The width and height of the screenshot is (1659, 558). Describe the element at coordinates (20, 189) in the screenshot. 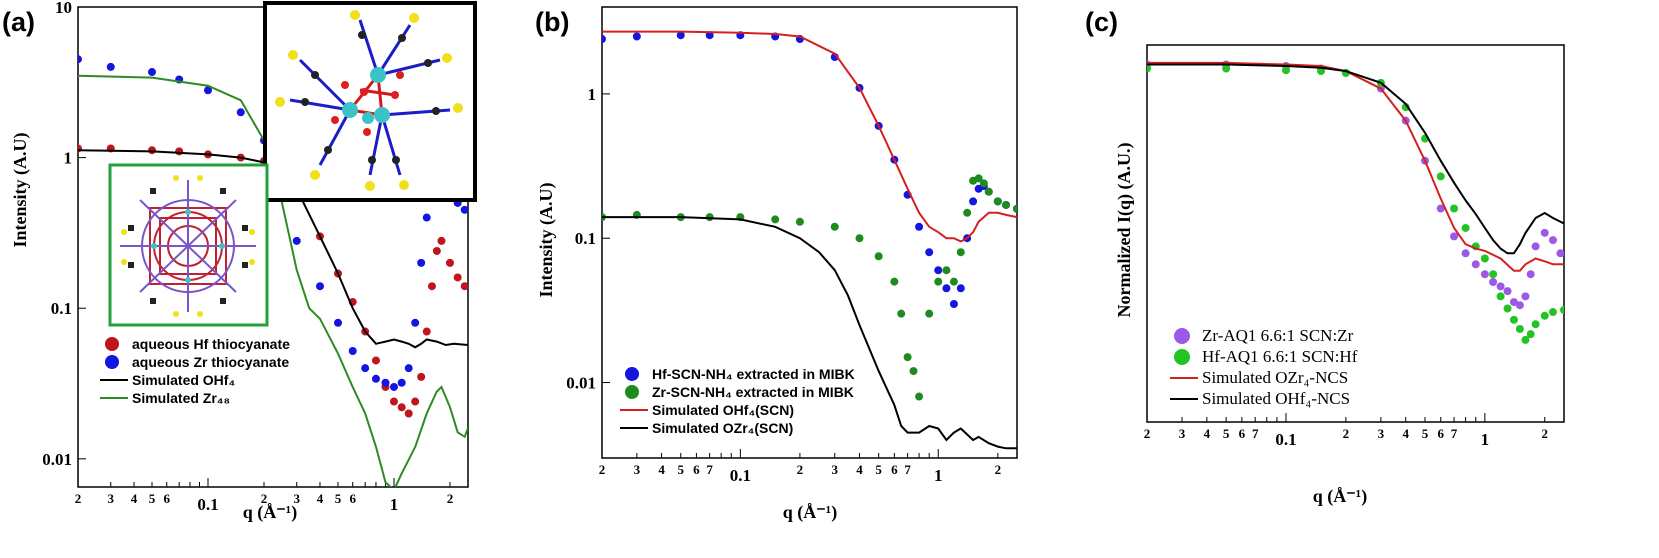

I see `panel-a-ylabel: Intensity (A.U)` at that location.